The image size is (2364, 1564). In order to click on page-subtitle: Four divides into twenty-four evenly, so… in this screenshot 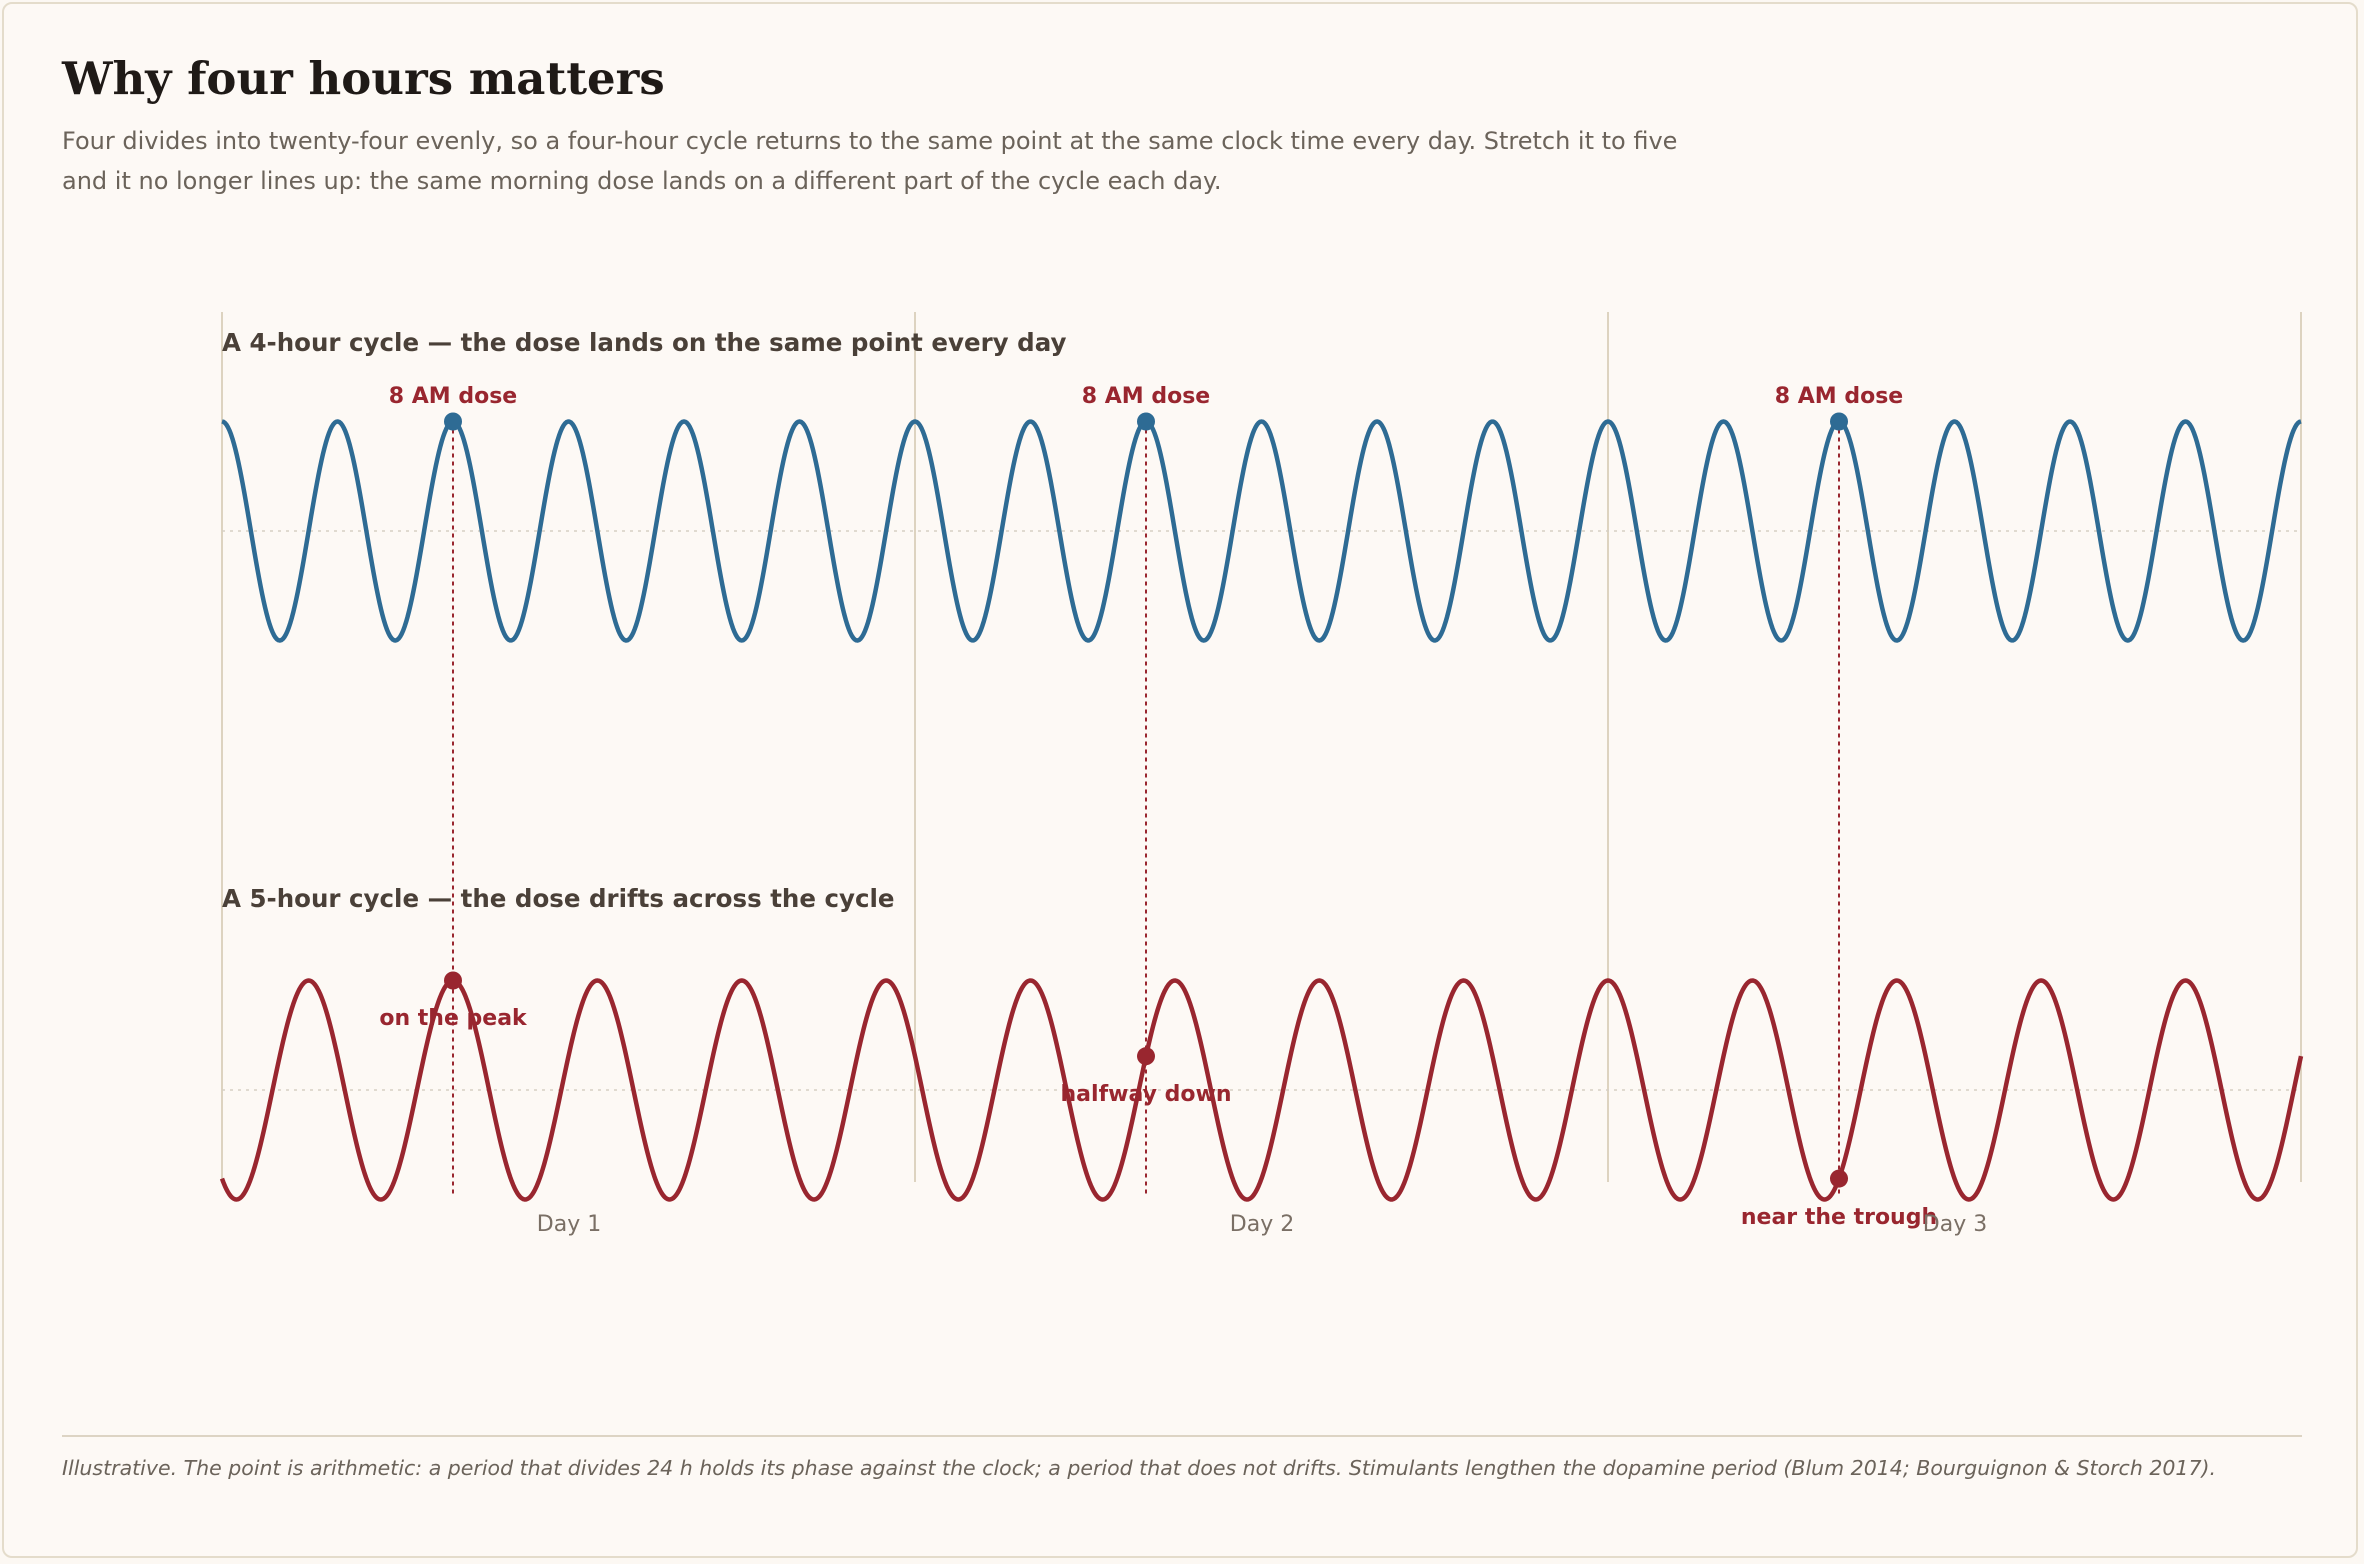, I will do `click(870, 161)`.